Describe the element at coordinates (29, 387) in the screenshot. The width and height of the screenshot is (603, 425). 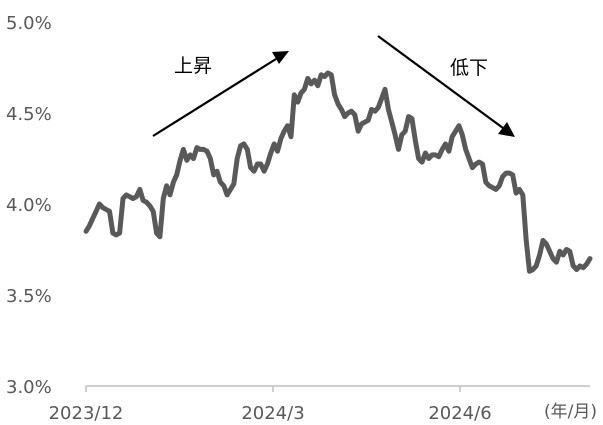
I see `y-tick-label: 3.0%` at that location.